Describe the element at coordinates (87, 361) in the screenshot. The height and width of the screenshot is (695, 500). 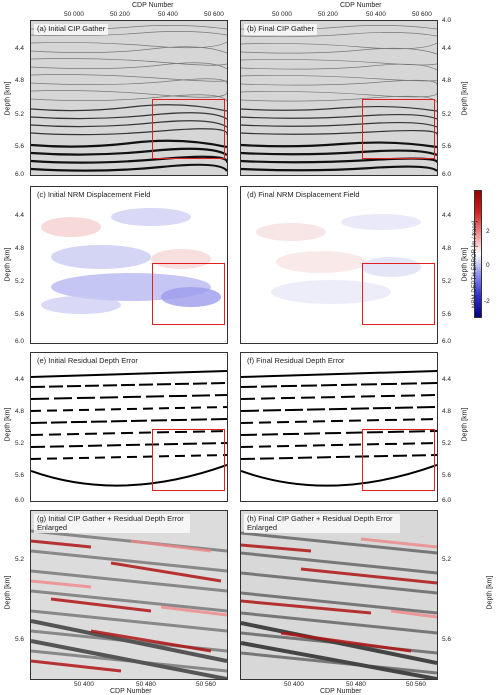
I see `panel-e-label: (e) Initial Residual Depth Error` at that location.